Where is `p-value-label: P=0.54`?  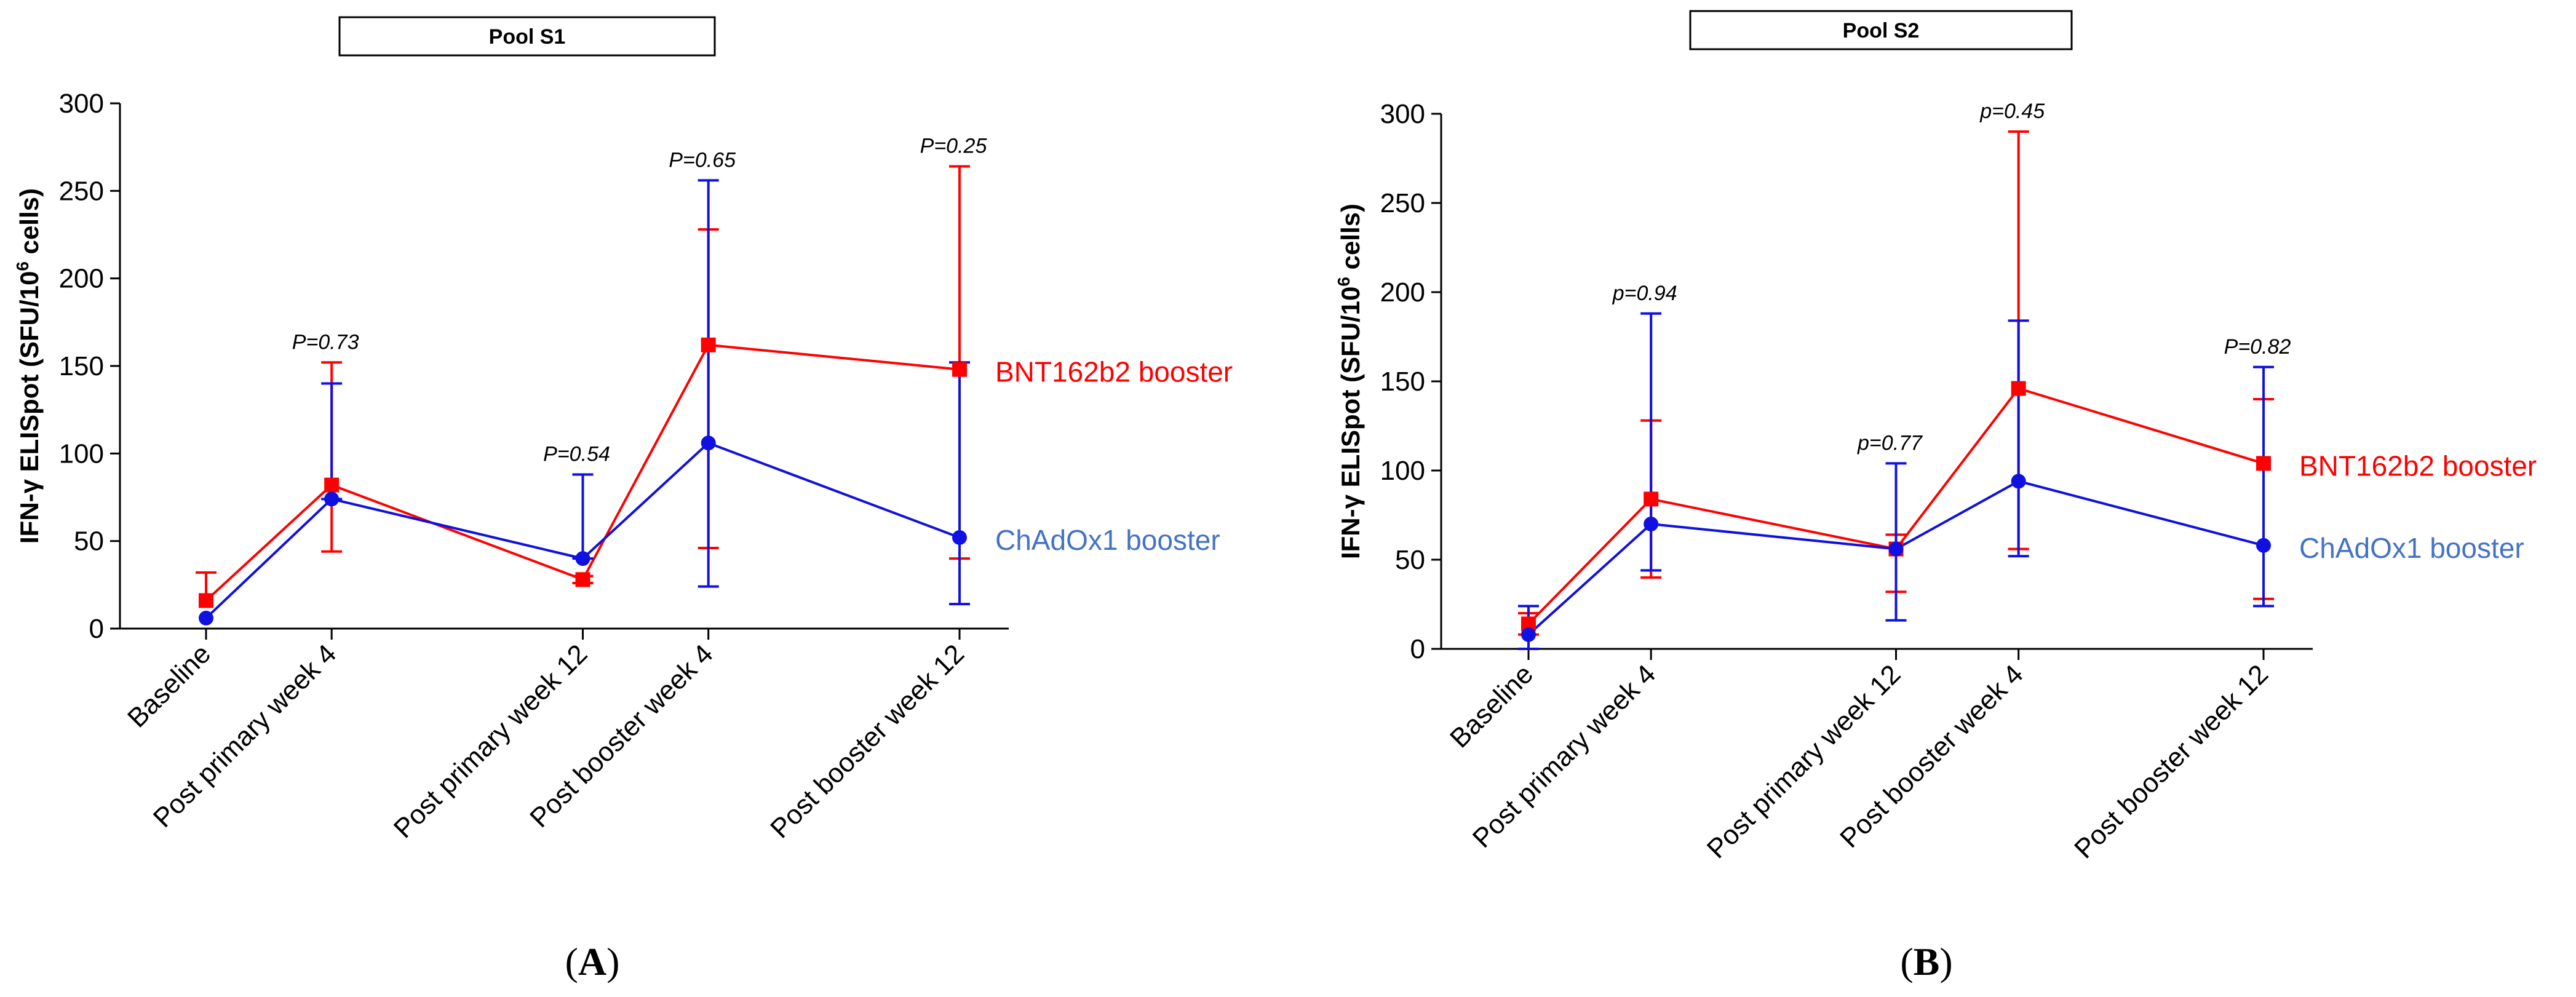 p-value-label: P=0.54 is located at coordinates (576, 454).